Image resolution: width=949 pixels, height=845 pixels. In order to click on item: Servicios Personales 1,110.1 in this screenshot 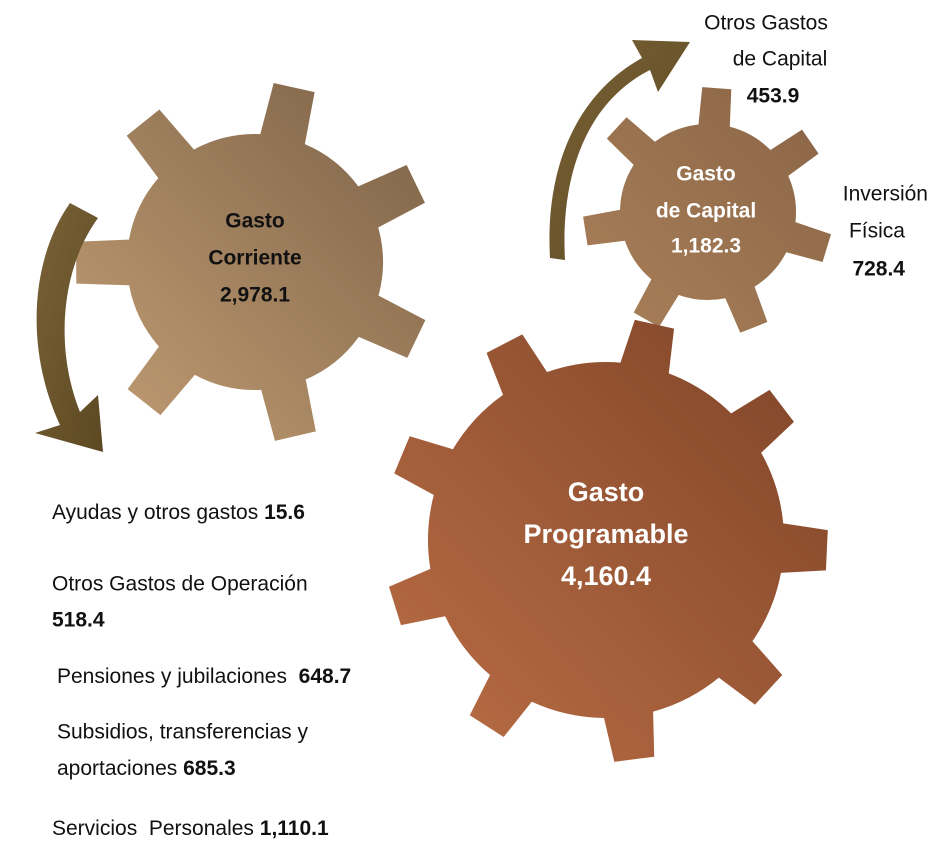, I will do `click(190, 828)`.